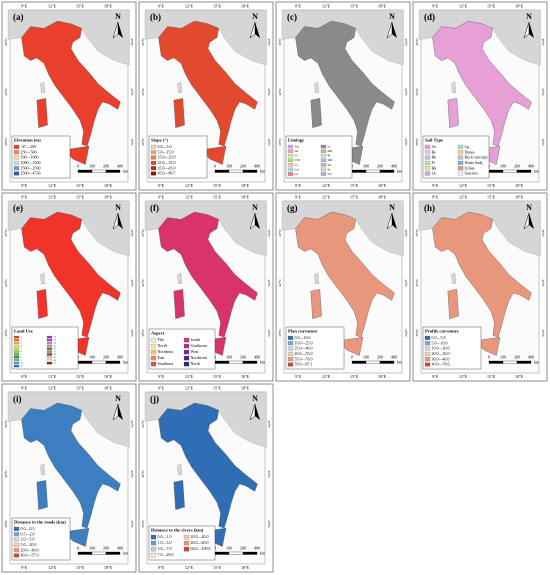 This screenshot has height=575, width=550. Describe the element at coordinates (155, 17) in the screenshot. I see `panel-label: (b)` at that location.